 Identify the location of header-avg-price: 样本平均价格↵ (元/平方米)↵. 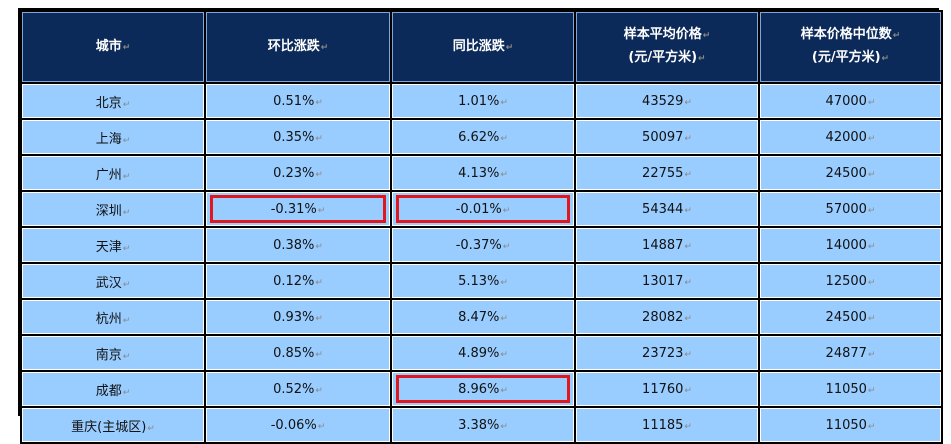
(667, 47).